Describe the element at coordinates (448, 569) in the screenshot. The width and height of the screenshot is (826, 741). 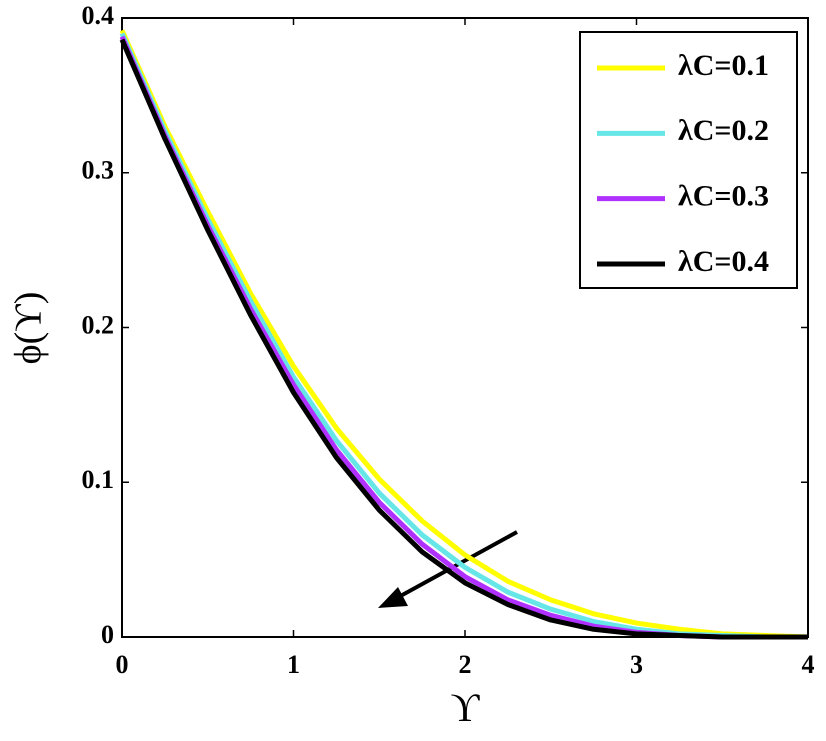
I see `annotation-arrow` at that location.